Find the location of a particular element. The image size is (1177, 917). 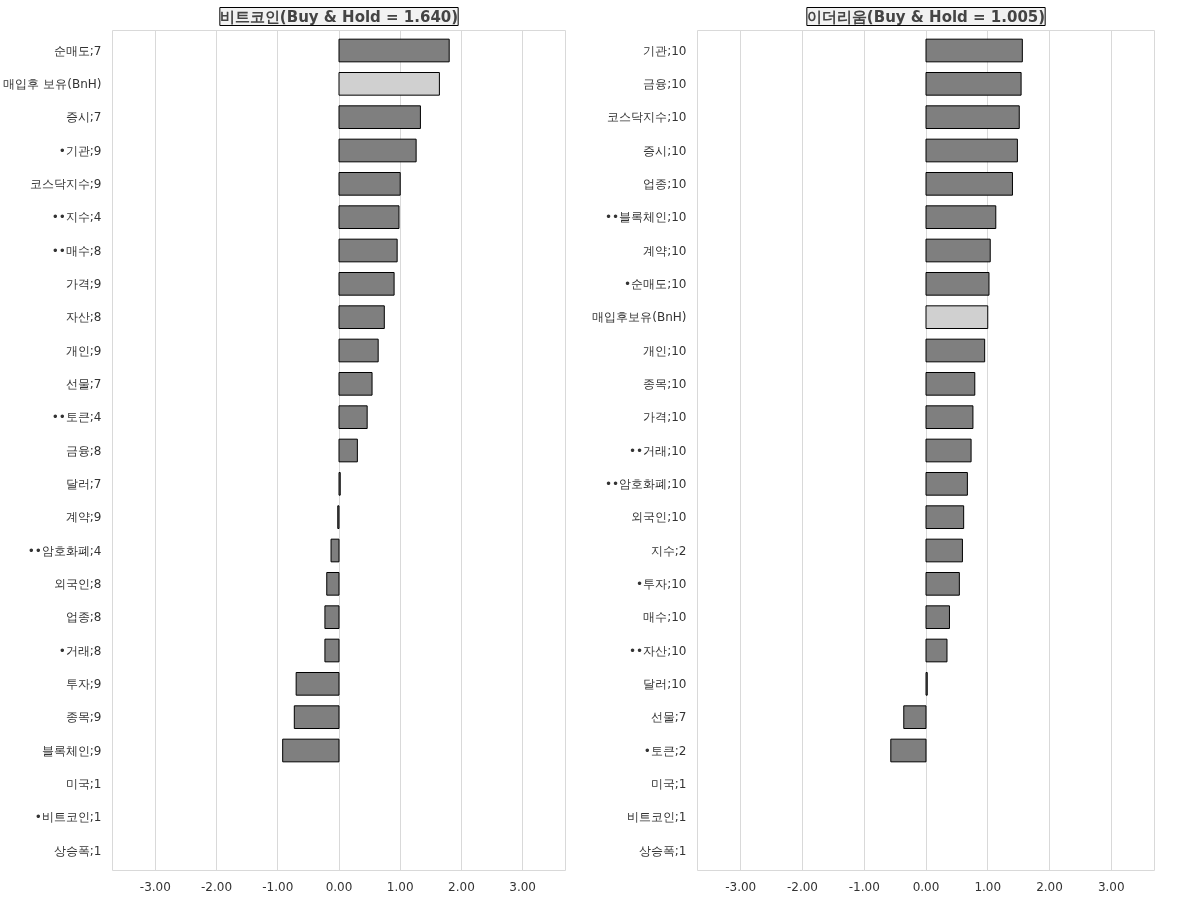

y-tick-label: 매수;10 is located at coordinates (665, 617).